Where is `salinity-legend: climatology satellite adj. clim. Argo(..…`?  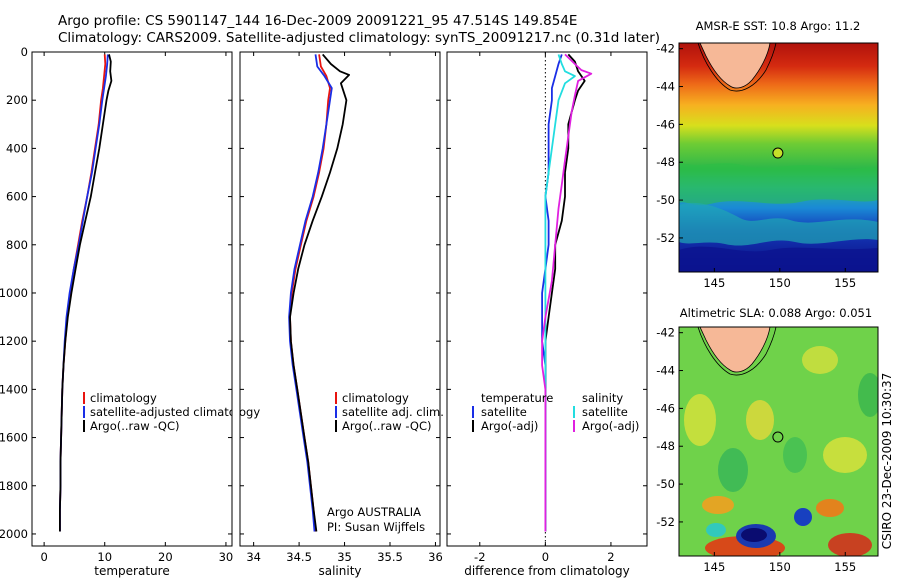 salinity-legend: climatology satellite adj. clim. Argo(..… is located at coordinates (385, 462).